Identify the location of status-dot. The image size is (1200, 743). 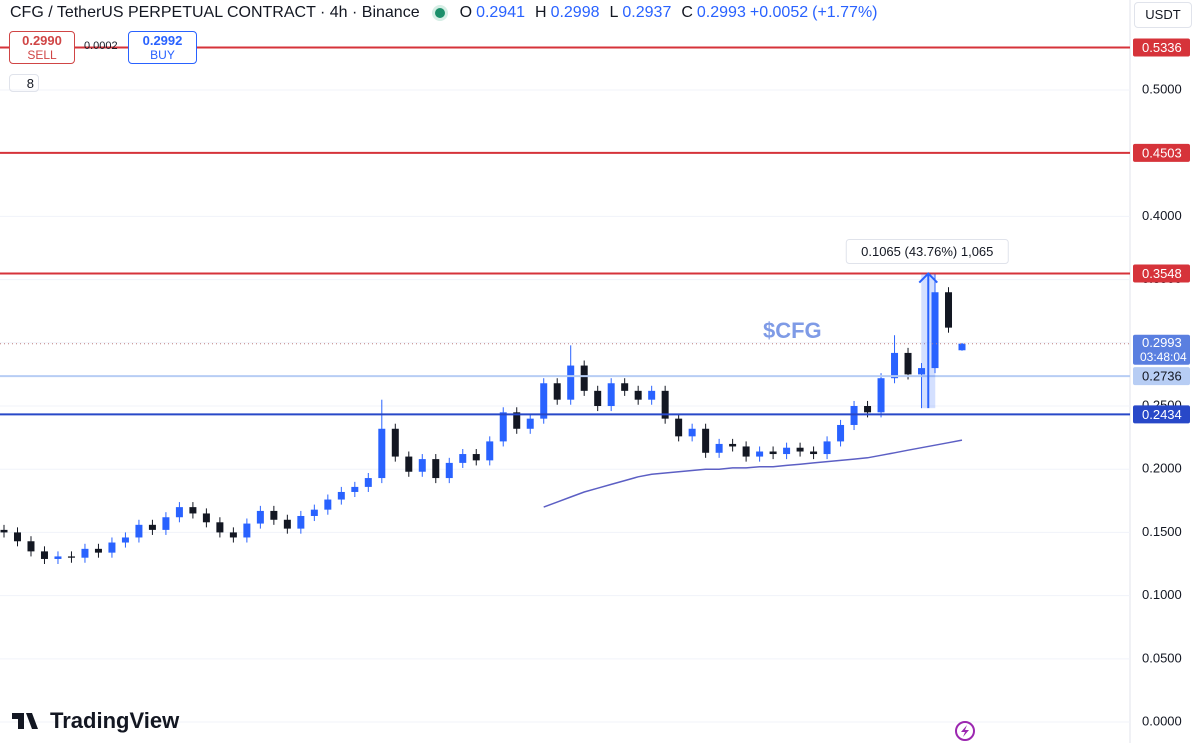
(439, 13).